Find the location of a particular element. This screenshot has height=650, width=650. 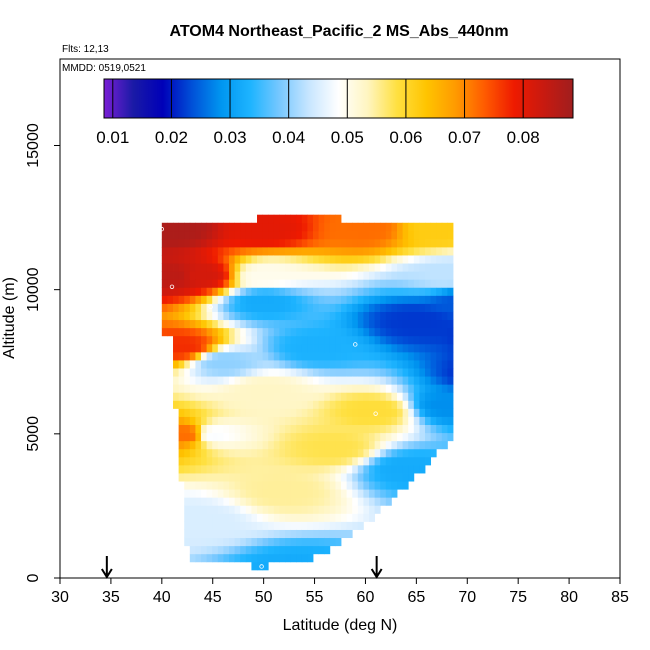

x-tick-label: 40 is located at coordinates (162, 597).